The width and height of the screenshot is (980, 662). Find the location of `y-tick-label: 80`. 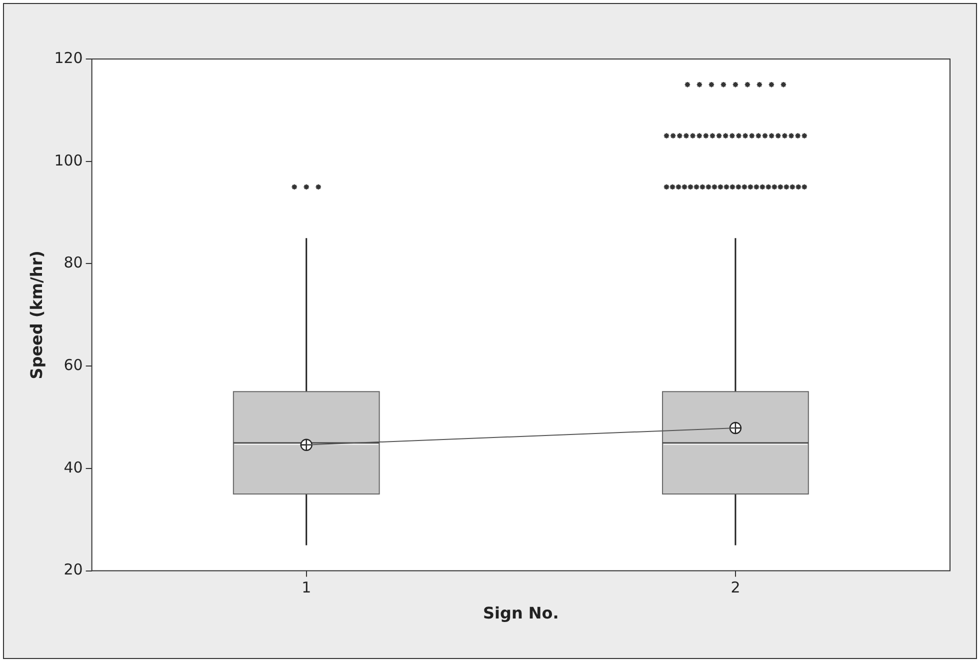

y-tick-label: 80 is located at coordinates (73, 263).